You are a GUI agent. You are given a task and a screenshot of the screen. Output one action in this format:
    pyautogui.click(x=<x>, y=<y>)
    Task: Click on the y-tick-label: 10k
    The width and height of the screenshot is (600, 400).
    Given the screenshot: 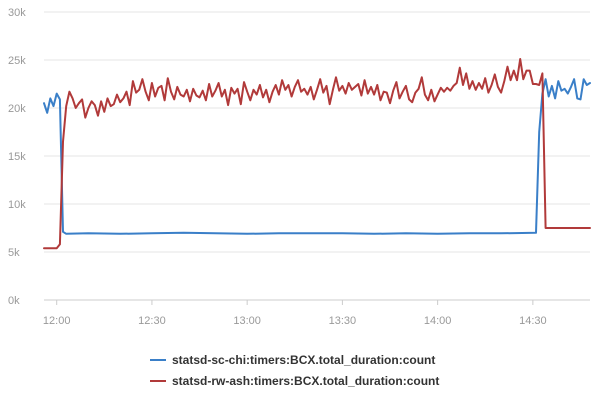 What is the action you would take?
    pyautogui.click(x=17, y=205)
    